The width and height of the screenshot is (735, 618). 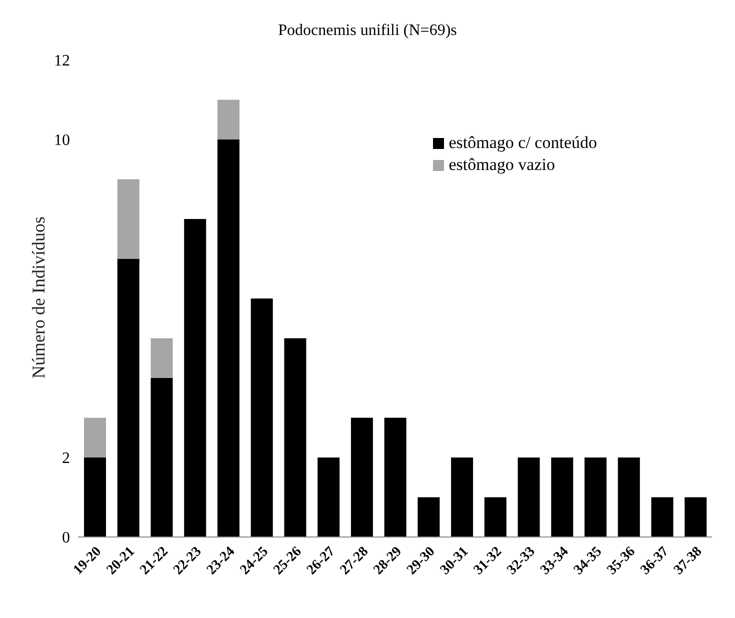 I want to click on legend-label: estômago vazio, so click(x=501, y=165).